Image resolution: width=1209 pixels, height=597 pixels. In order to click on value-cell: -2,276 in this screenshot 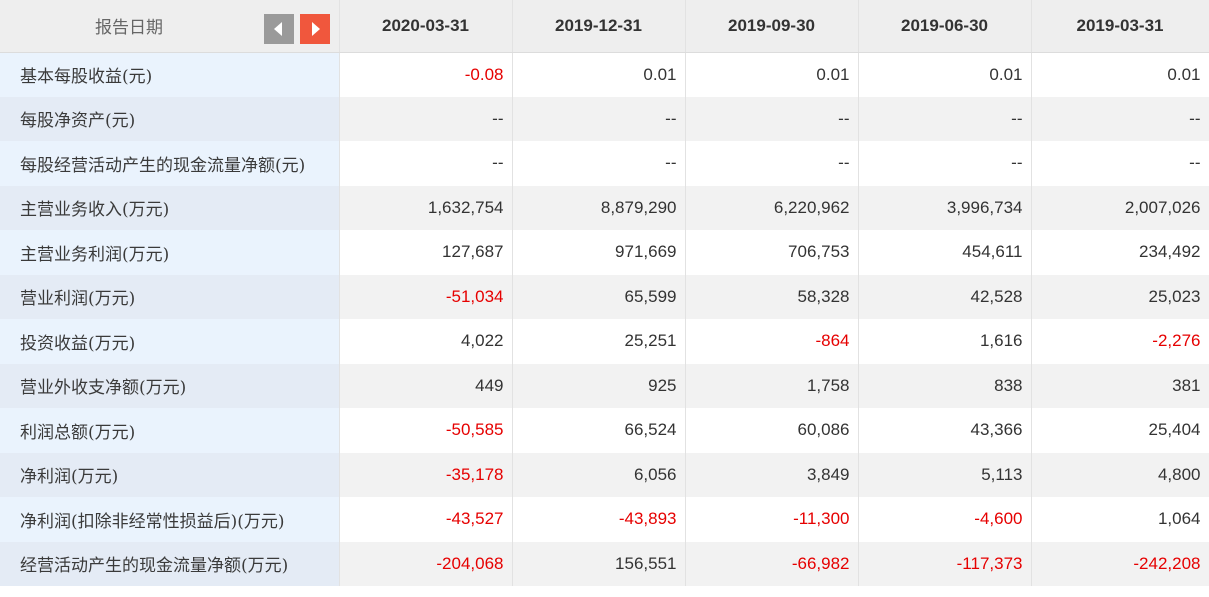, I will do `click(1120, 341)`.